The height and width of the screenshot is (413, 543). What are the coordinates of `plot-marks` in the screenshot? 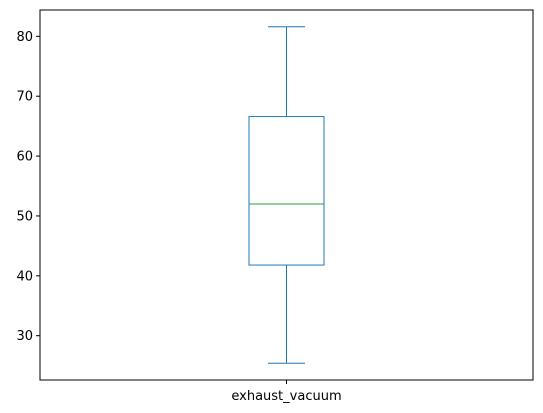 It's located at (286, 195).